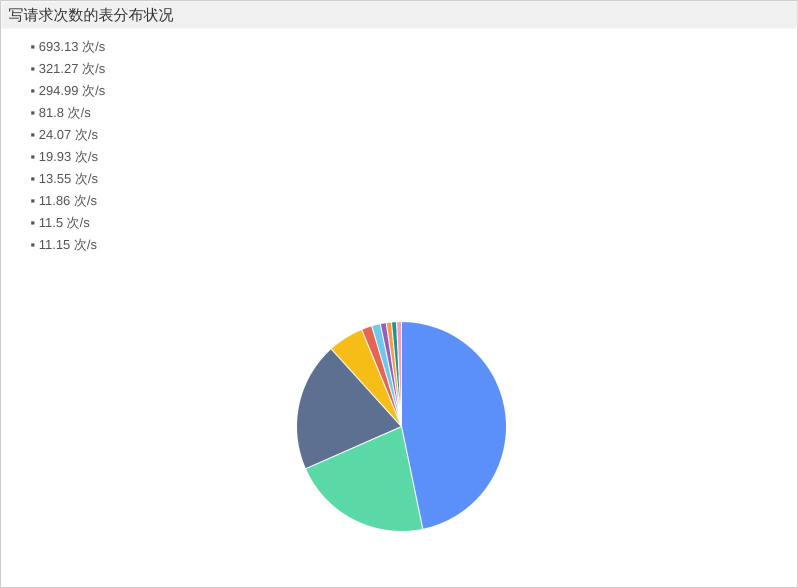 The width and height of the screenshot is (798, 588). Describe the element at coordinates (68, 46) in the screenshot. I see `text: ▪ 693.13 次/s` at that location.